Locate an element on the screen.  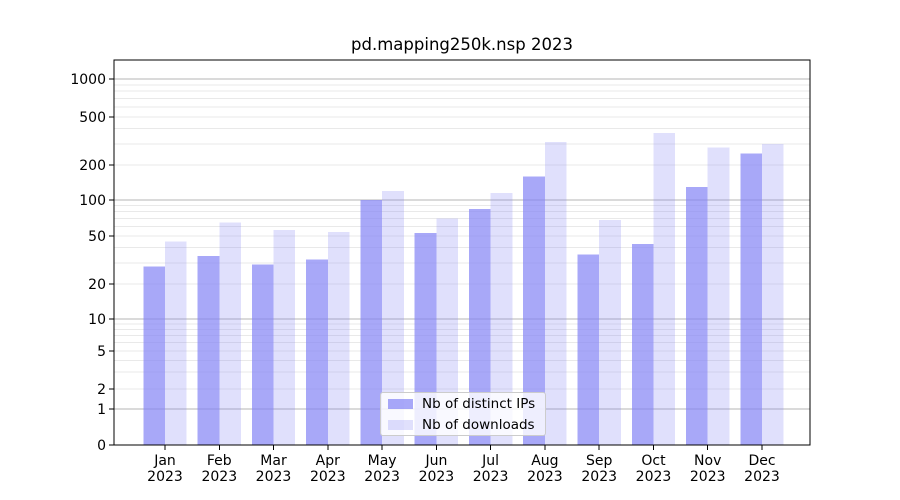
x-tick-label-mar: Mar 2023 is located at coordinates (274, 469).